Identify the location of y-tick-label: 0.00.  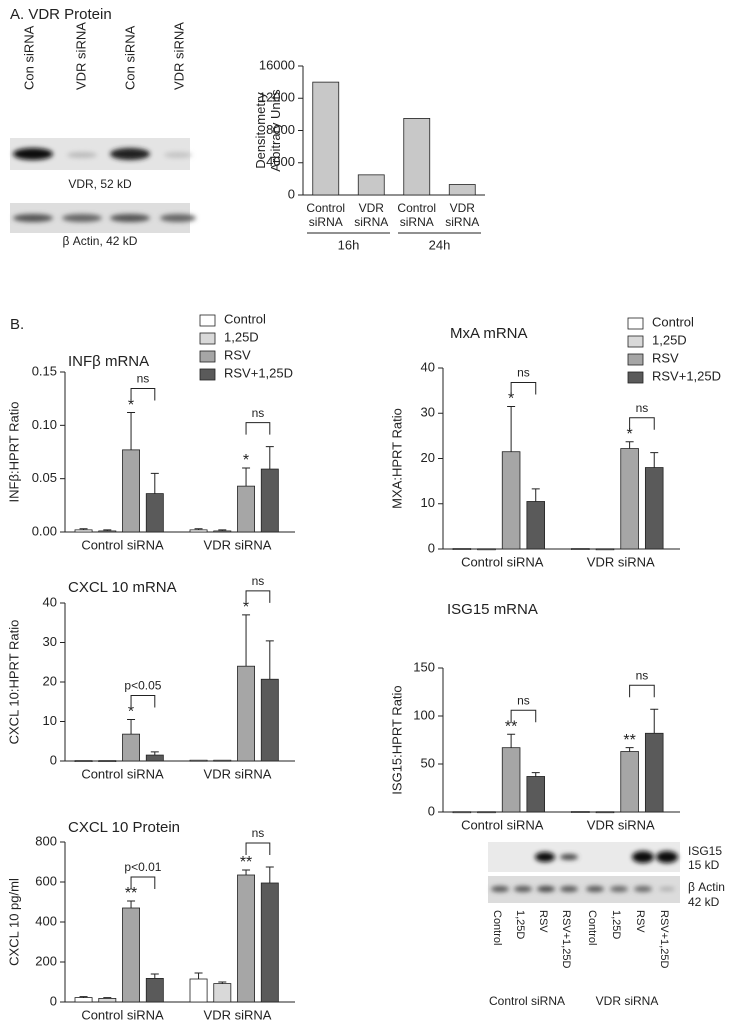
(44, 530).